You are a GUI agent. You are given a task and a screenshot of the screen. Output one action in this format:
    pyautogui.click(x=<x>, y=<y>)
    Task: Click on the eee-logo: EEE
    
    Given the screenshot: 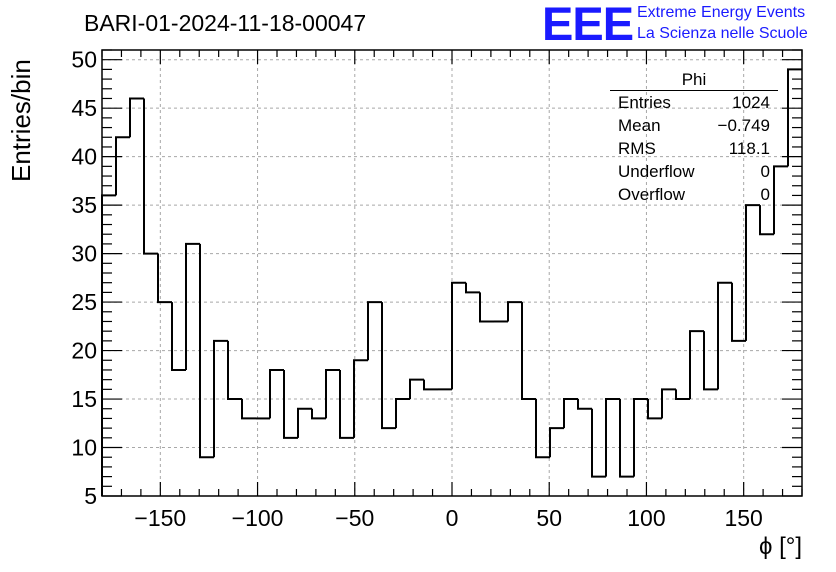 What is the action you would take?
    pyautogui.click(x=588, y=25)
    